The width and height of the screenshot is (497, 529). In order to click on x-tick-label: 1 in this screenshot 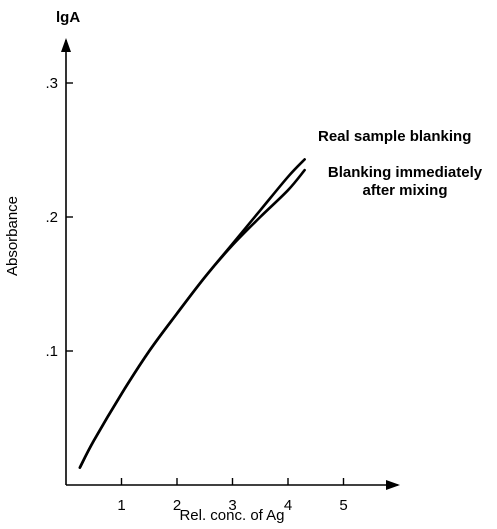, I will do `click(121, 505)`.